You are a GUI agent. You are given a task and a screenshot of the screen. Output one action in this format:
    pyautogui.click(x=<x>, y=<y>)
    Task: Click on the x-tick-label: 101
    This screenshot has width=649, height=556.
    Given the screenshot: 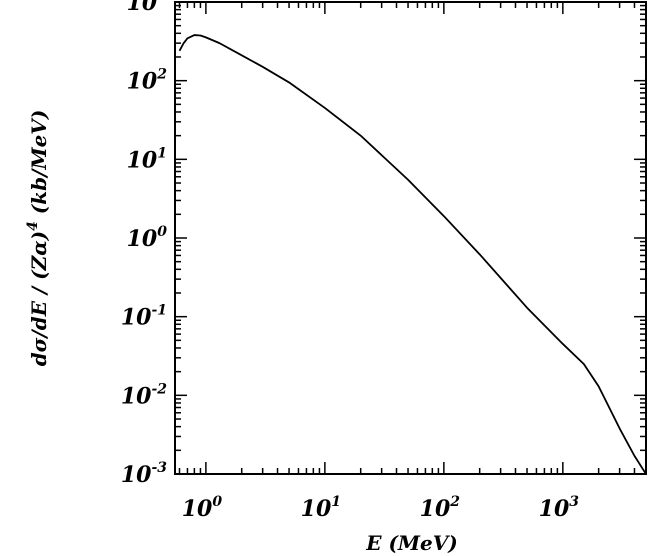 What is the action you would take?
    pyautogui.click(x=321, y=508)
    